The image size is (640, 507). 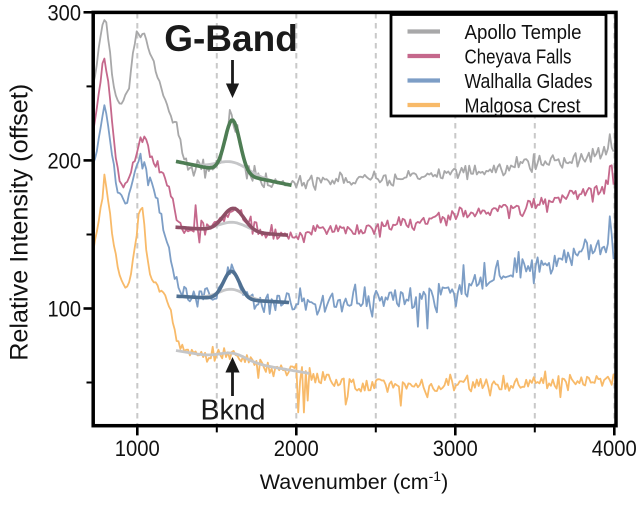 I want to click on svg-text: Walhalla Glades, so click(x=529, y=82).